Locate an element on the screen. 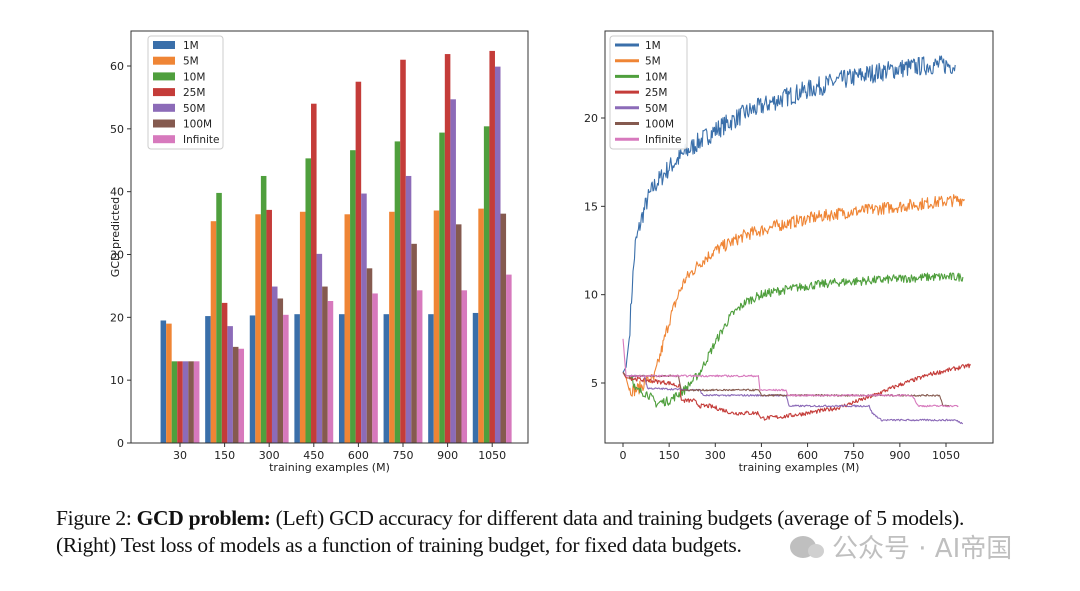  legend-swatch-Infinite is located at coordinates (164, 139).